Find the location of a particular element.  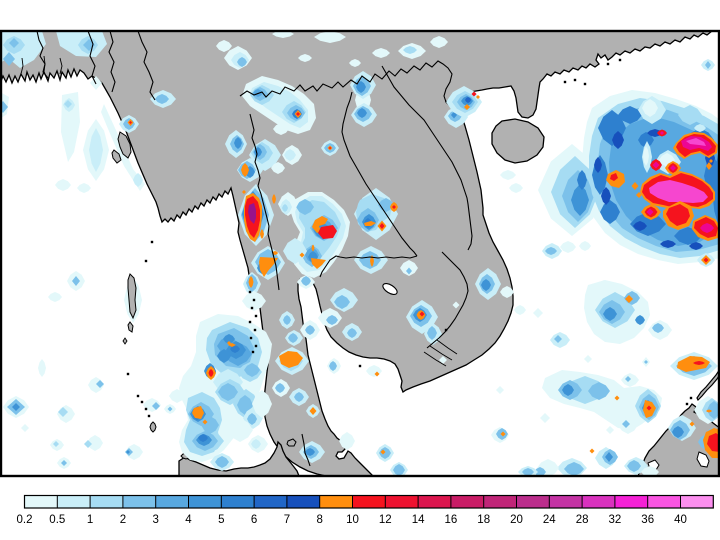

svg-text: 0.5 is located at coordinates (57, 520).